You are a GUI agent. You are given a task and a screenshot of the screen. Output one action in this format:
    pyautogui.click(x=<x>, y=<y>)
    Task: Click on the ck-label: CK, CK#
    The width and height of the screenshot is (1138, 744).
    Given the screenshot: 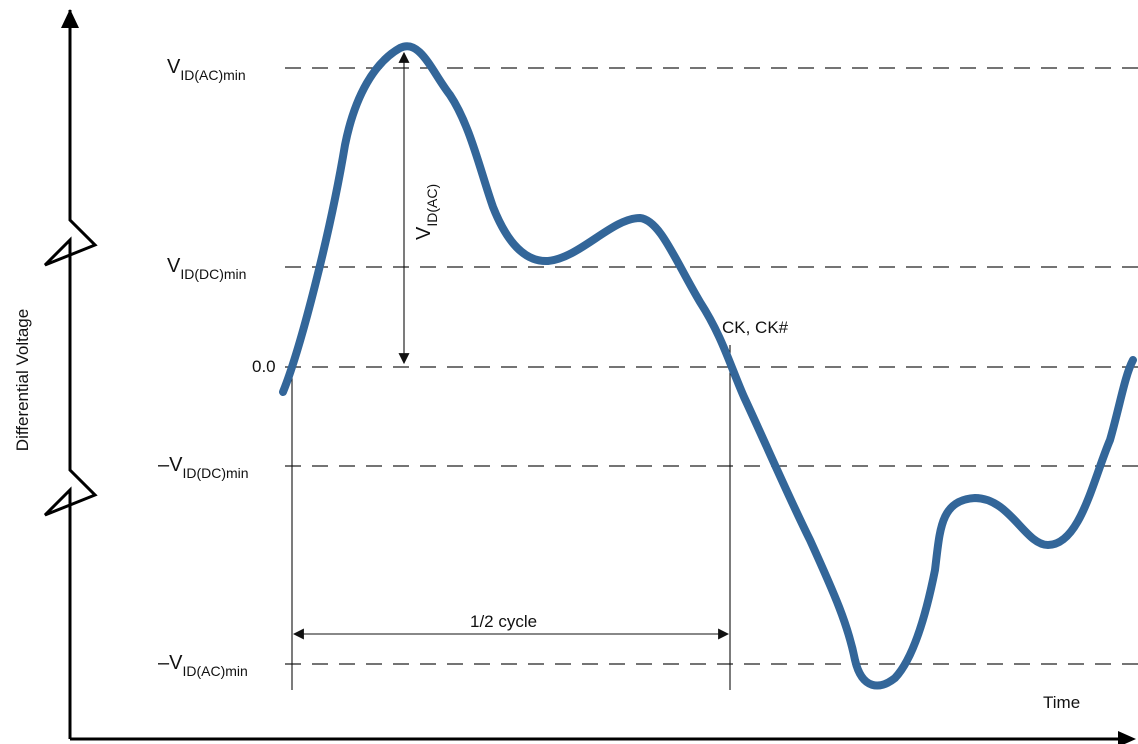 What is the action you would take?
    pyautogui.click(x=755, y=327)
    